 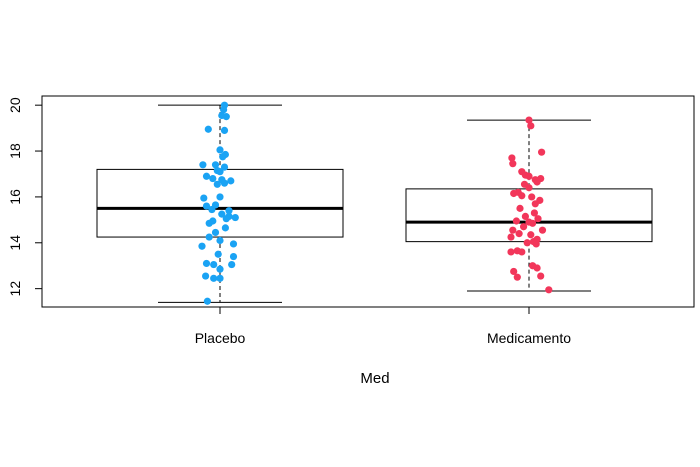 I want to click on y-axis: 12 14 16 18 20, so click(x=25, y=197).